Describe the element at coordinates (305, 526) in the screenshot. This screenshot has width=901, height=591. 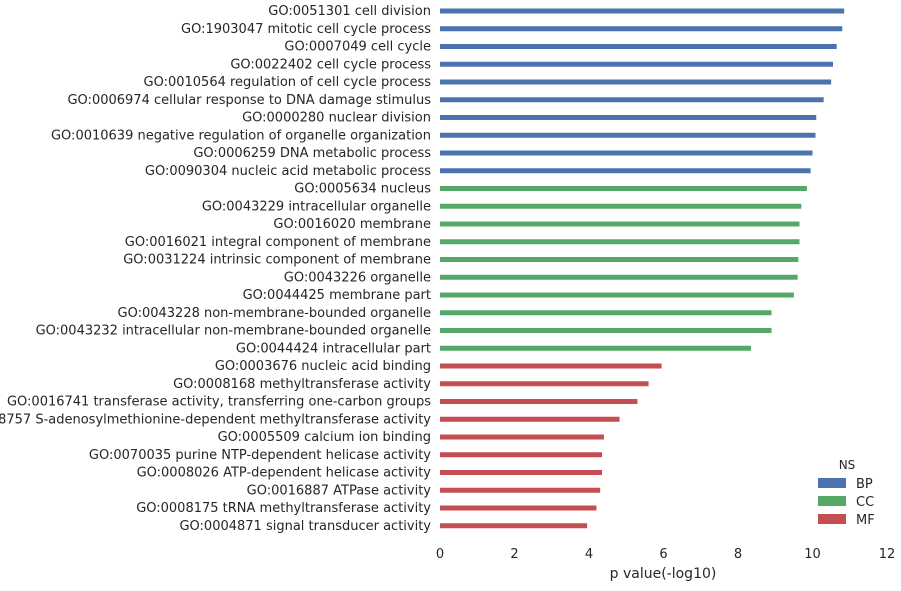
I see `bar-label: GO:0004871 signal transducer activity` at that location.